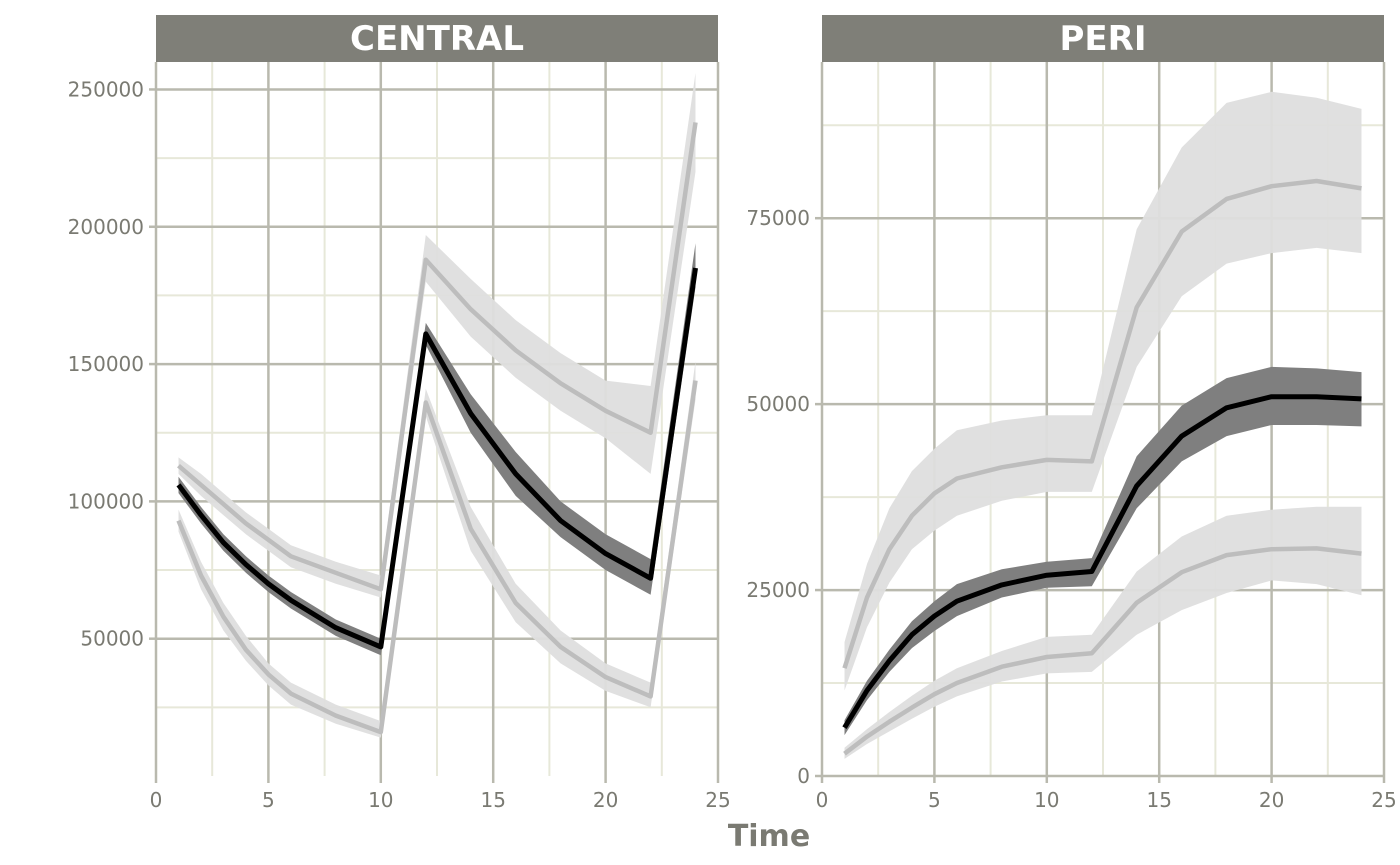 This screenshot has height=865, width=1400. Describe the element at coordinates (778, 218) in the screenshot. I see `y-tick-label: 75000` at that location.